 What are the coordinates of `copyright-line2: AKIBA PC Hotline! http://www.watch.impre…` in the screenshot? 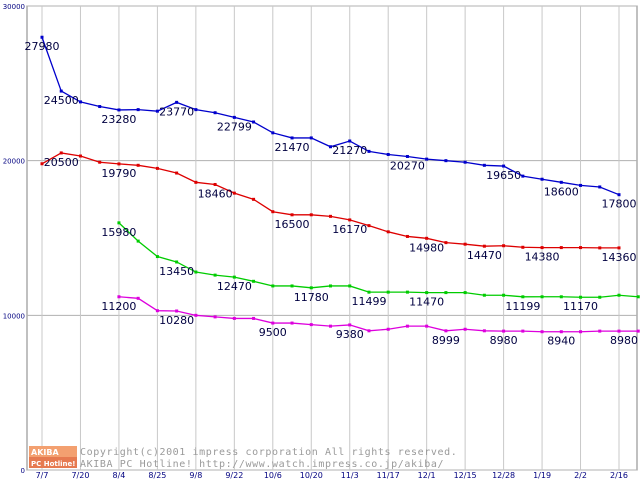 It's located at (262, 464).